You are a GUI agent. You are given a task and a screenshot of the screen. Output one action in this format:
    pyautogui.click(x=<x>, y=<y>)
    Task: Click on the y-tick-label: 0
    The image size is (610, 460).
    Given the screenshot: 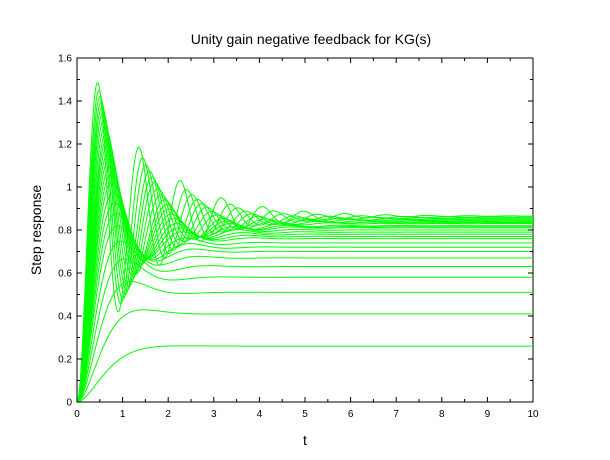 What is the action you would take?
    pyautogui.click(x=69, y=403)
    